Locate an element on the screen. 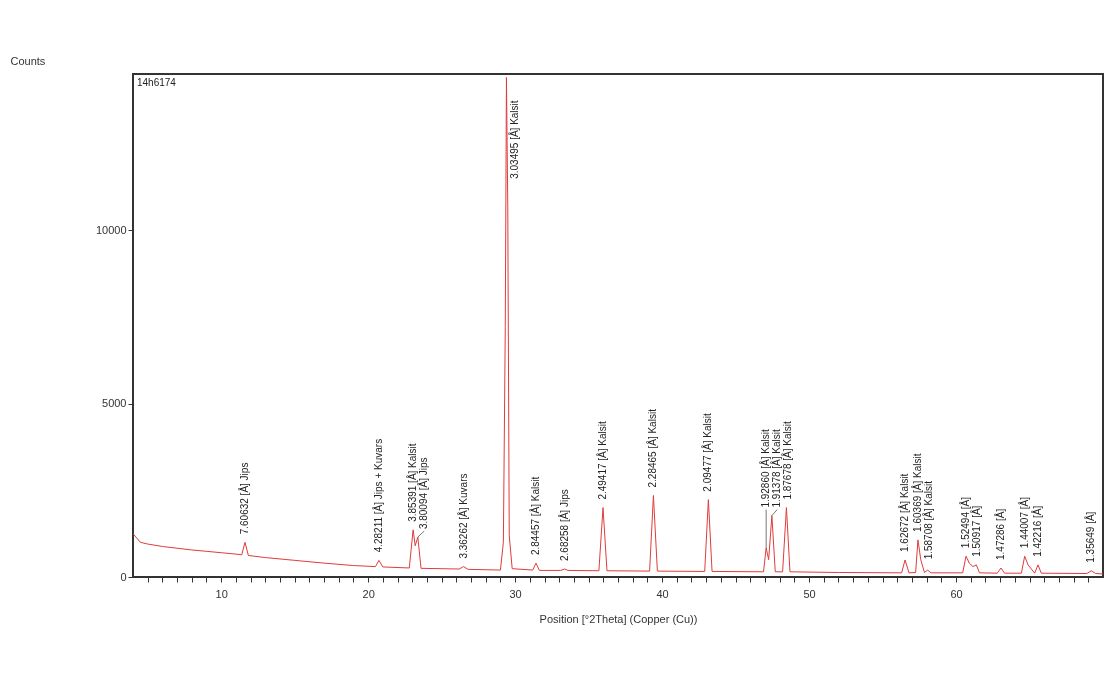 The width and height of the screenshot is (1105, 675). y-tick-label: 5000 is located at coordinates (114, 403).